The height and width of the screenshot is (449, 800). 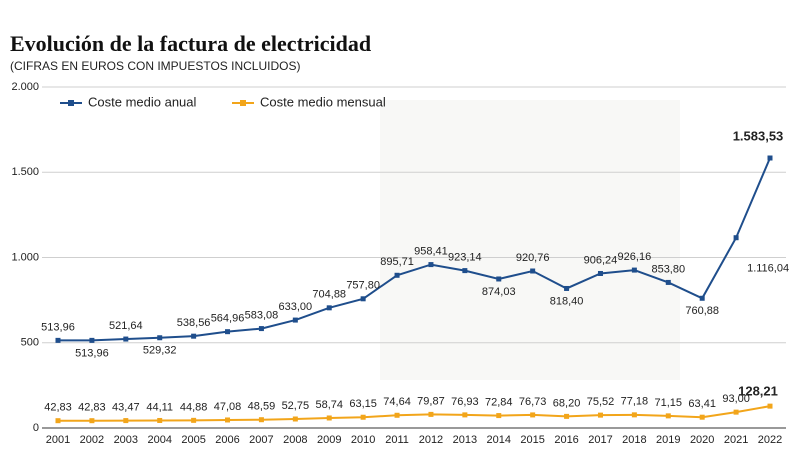 What do you see at coordinates (668, 440) in the screenshot?
I see `x-tick-label: 2019` at bounding box center [668, 440].